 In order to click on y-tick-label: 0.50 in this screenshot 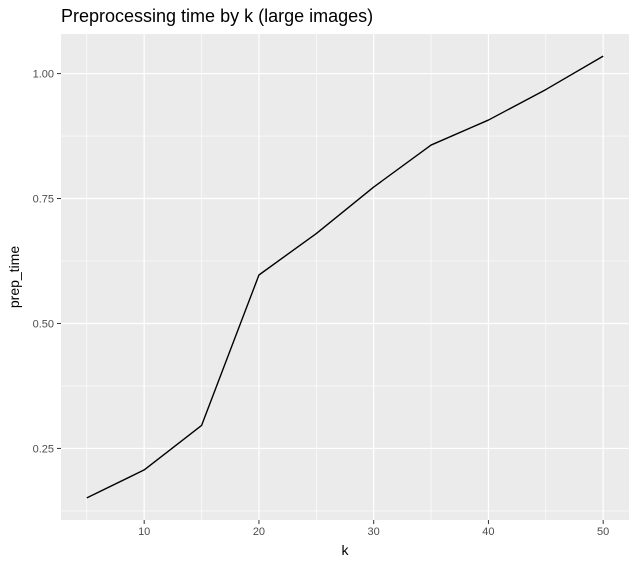, I will do `click(43, 324)`.